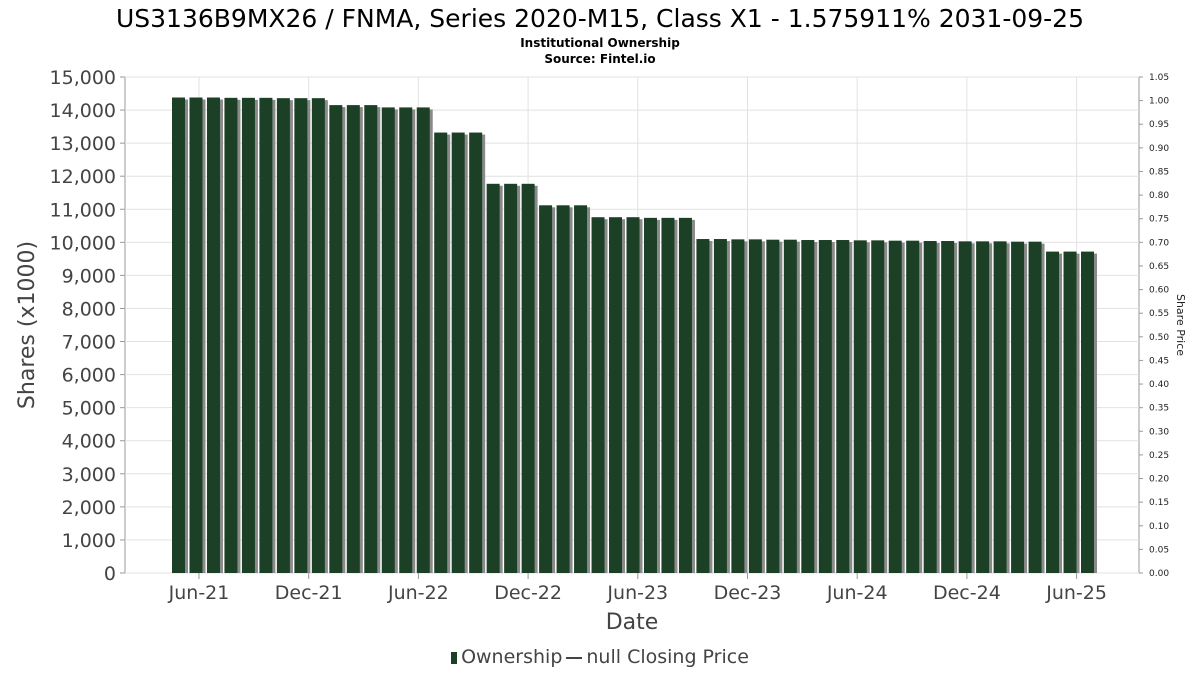 The height and width of the screenshot is (675, 1200). Describe the element at coordinates (632, 622) in the screenshot. I see `x-axis-title: Date` at that location.